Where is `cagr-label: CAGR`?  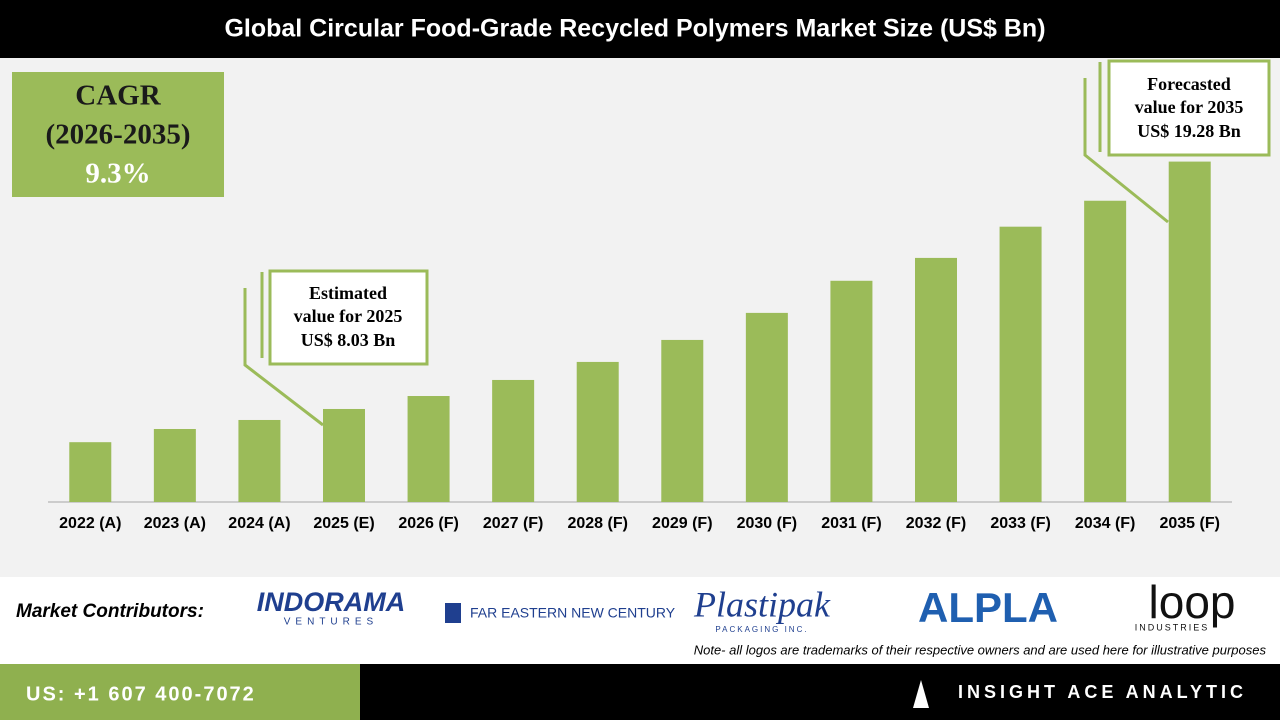
cagr-label: CAGR is located at coordinates (118, 96).